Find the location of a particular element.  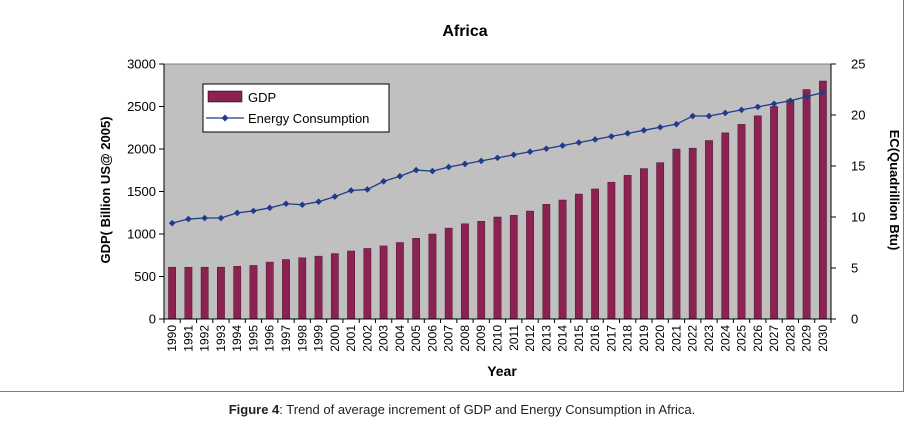

x-tick-label: 2024 is located at coordinates (725, 338).